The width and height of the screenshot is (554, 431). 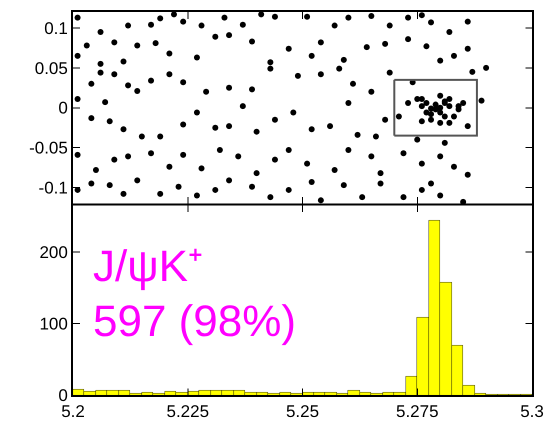 I want to click on x-tick-label: 5.275, so click(x=417, y=412).